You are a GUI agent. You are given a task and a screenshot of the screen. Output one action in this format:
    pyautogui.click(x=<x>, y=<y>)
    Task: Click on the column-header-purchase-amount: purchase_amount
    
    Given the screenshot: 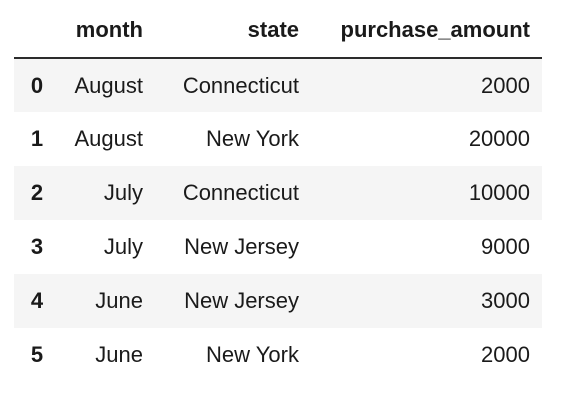 What is the action you would take?
    pyautogui.click(x=426, y=31)
    